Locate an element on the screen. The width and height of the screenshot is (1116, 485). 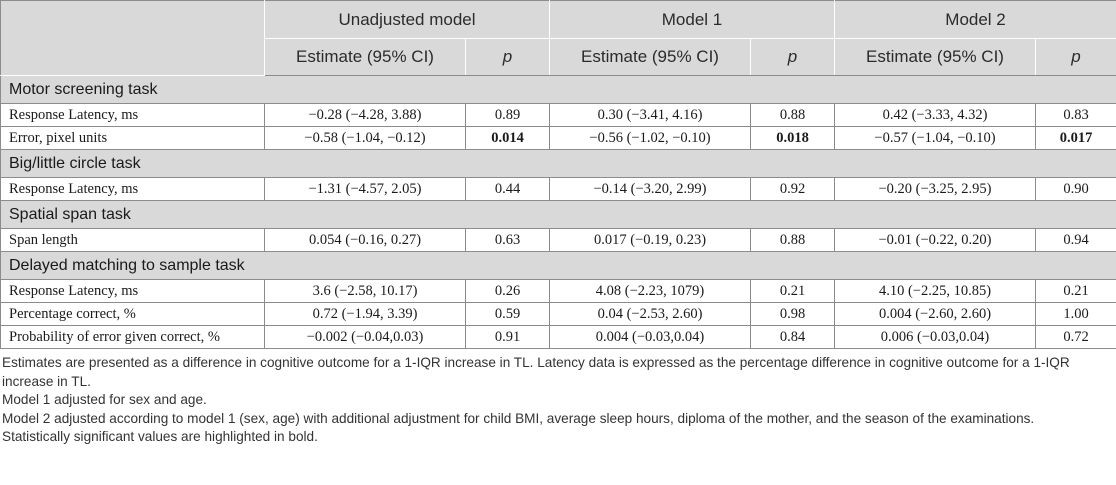
p-value-cell: 0.92 is located at coordinates (792, 189).